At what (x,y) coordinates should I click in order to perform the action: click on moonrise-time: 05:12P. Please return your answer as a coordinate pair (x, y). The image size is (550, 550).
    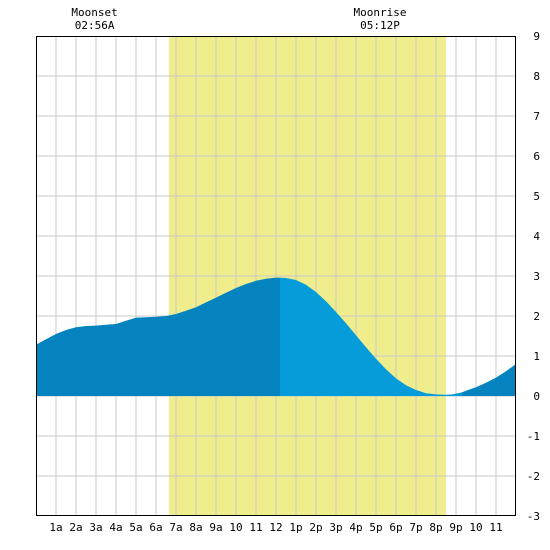
    Looking at the image, I should click on (380, 25).